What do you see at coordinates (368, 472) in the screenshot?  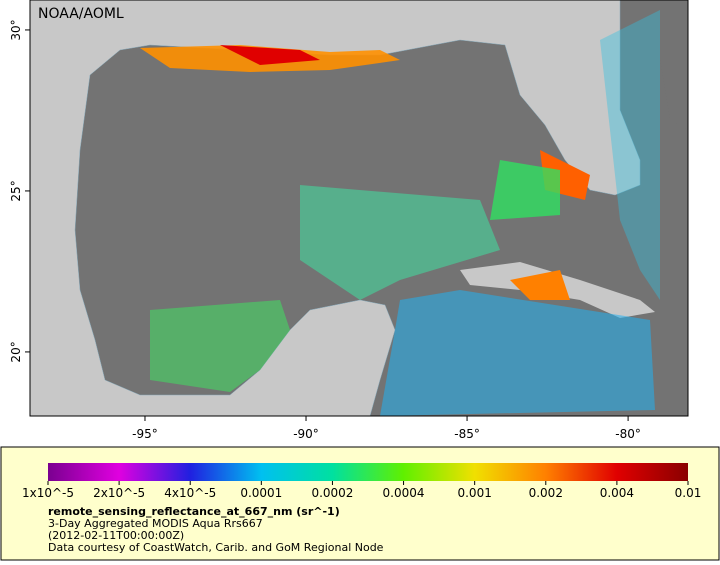 I see `colorbar` at bounding box center [368, 472].